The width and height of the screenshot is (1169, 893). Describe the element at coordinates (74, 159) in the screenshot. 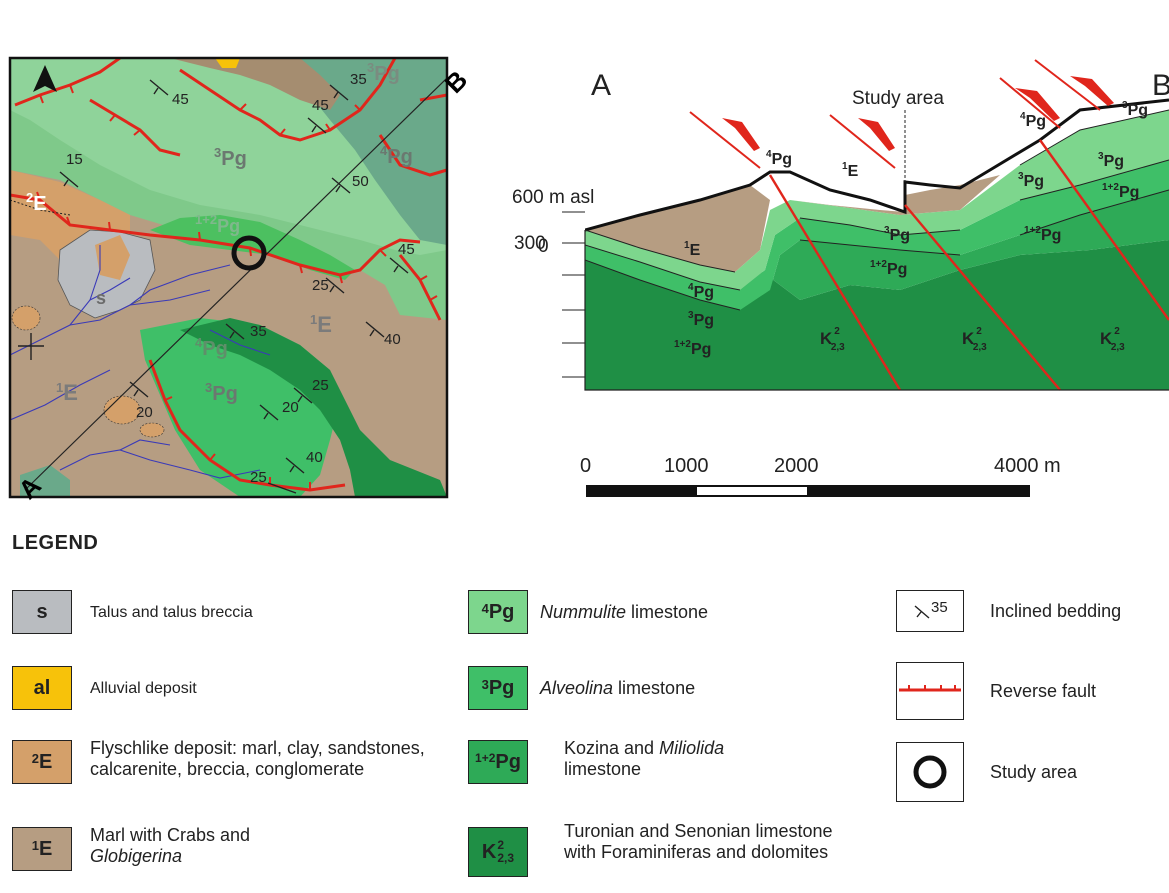

I see `dip-value: 15` at that location.